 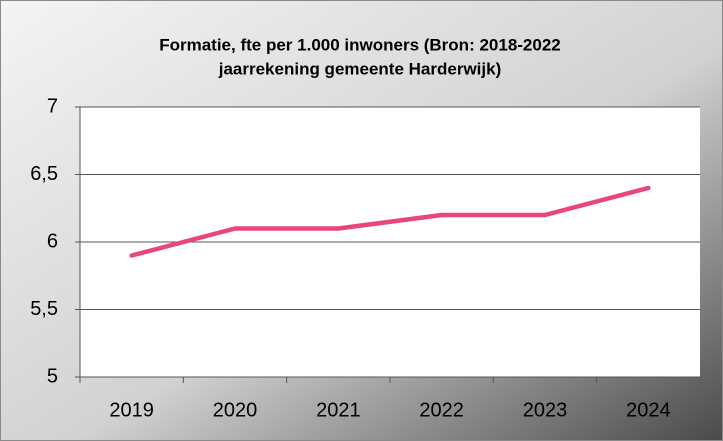 What do you see at coordinates (44, 309) in the screenshot?
I see `y-tick-label: 5,5` at bounding box center [44, 309].